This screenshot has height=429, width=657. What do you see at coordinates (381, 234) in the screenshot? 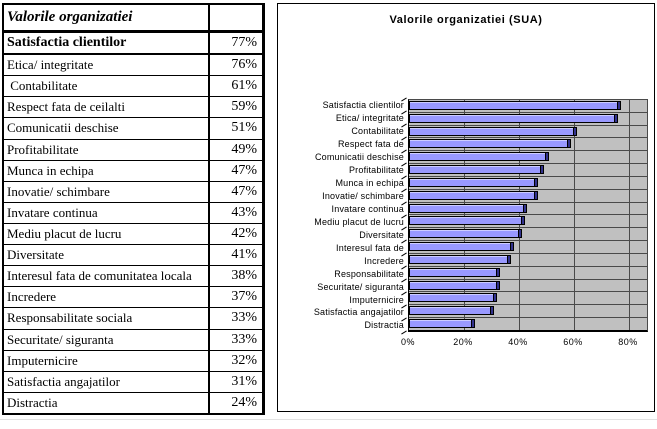
I see `category-label: Diversitate` at bounding box center [381, 234].